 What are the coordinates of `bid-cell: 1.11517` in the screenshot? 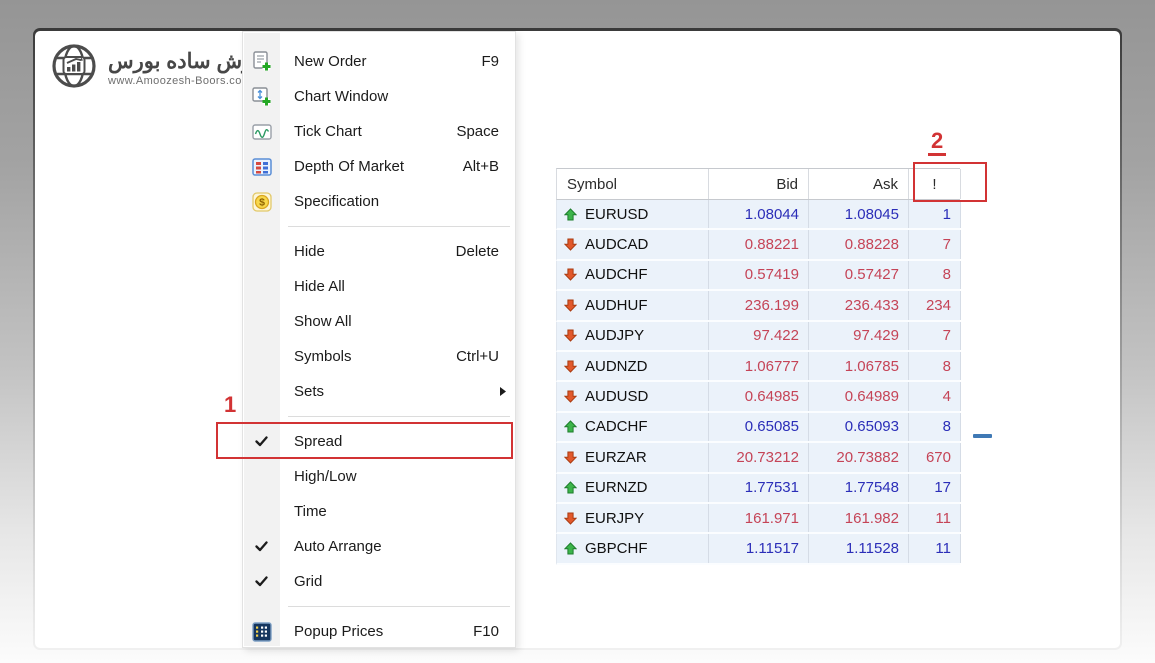 It's located at (759, 548).